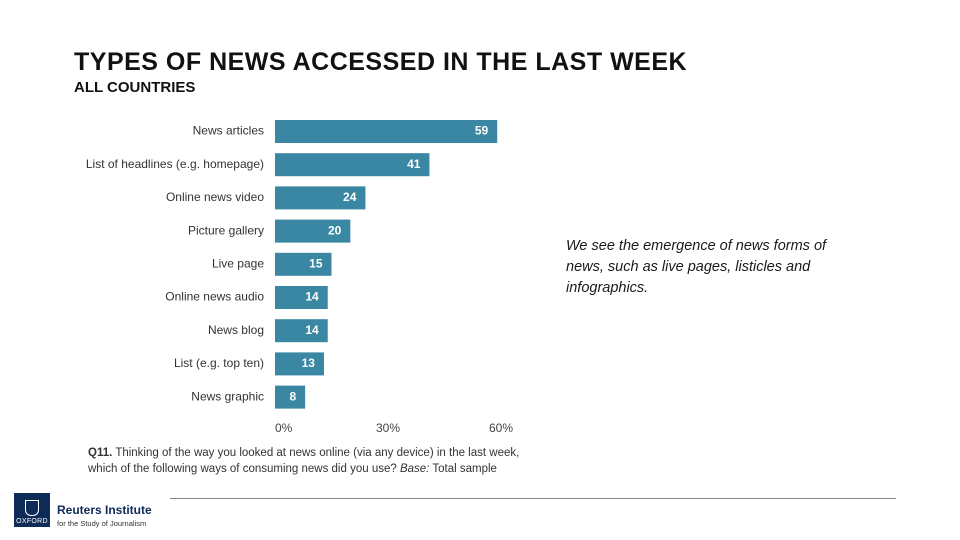 This screenshot has height=540, width=960. Describe the element at coordinates (32, 521) in the screenshot. I see `logo-text: OXFORD` at that location.